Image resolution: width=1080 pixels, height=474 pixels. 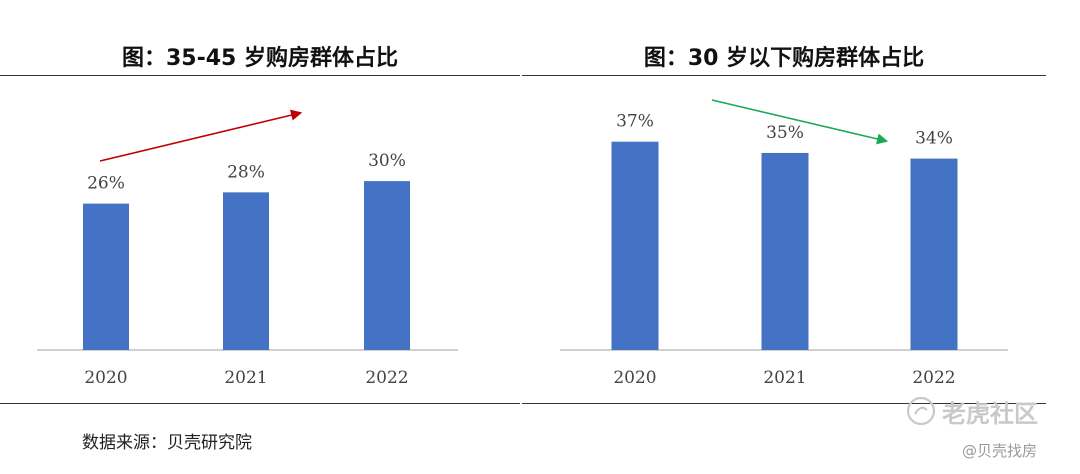 I want to click on data-label-2022: 34%, so click(x=934, y=139).